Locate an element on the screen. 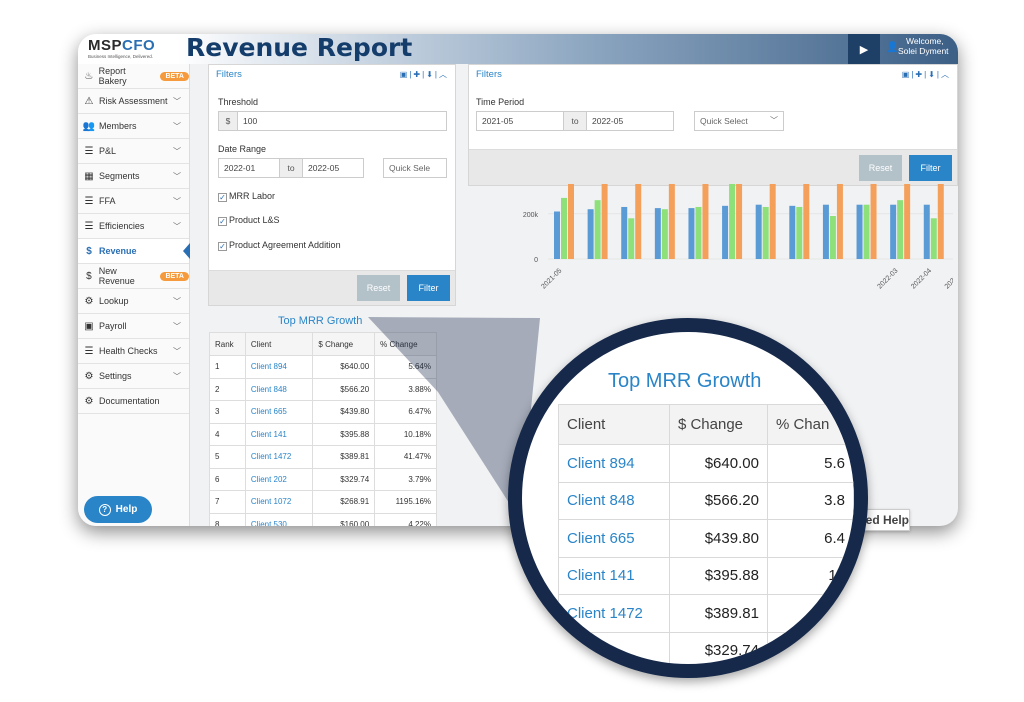 This screenshot has width=1024, height=702. help-button: ? Help is located at coordinates (118, 509).